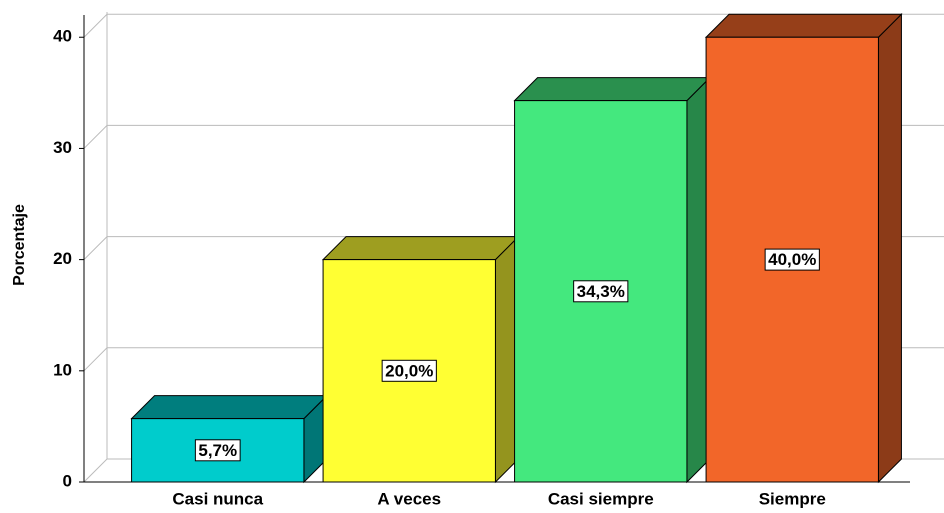  I want to click on value-label: 34,3%, so click(601, 291).